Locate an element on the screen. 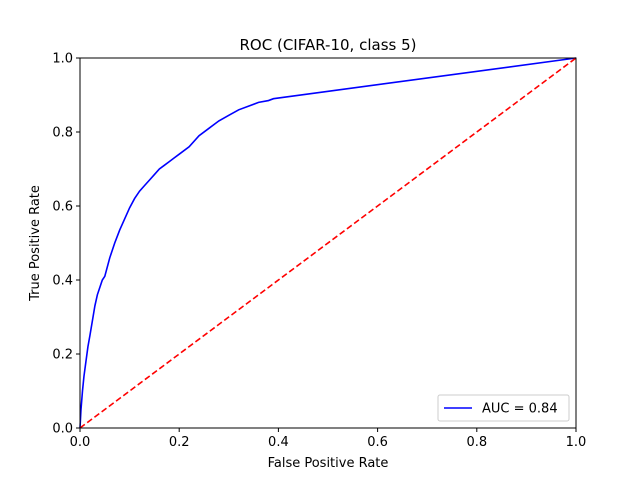  legend-box is located at coordinates (503, 408).